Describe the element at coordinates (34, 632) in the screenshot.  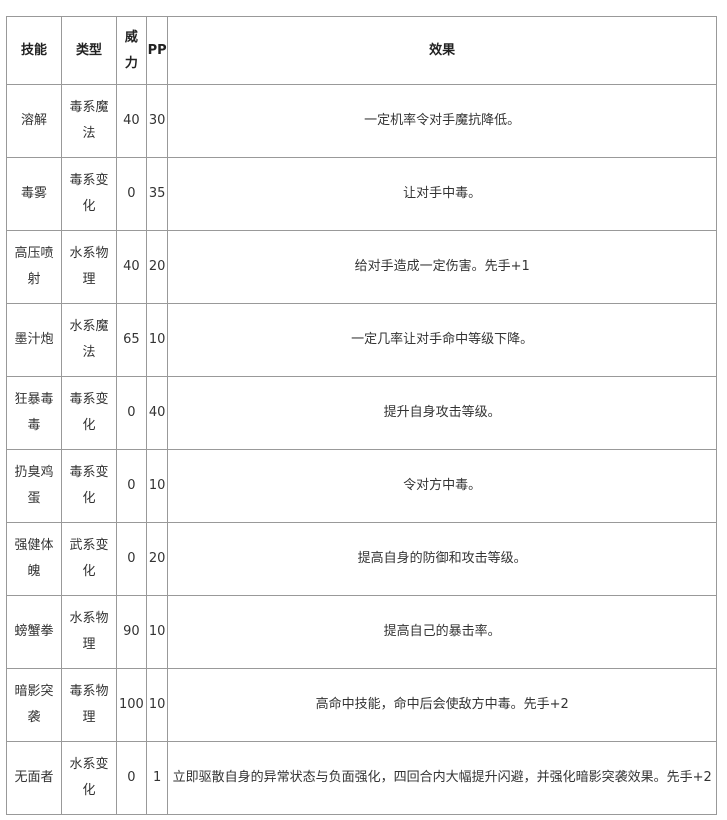
I see `skill-name: 螃蟹拳` at that location.